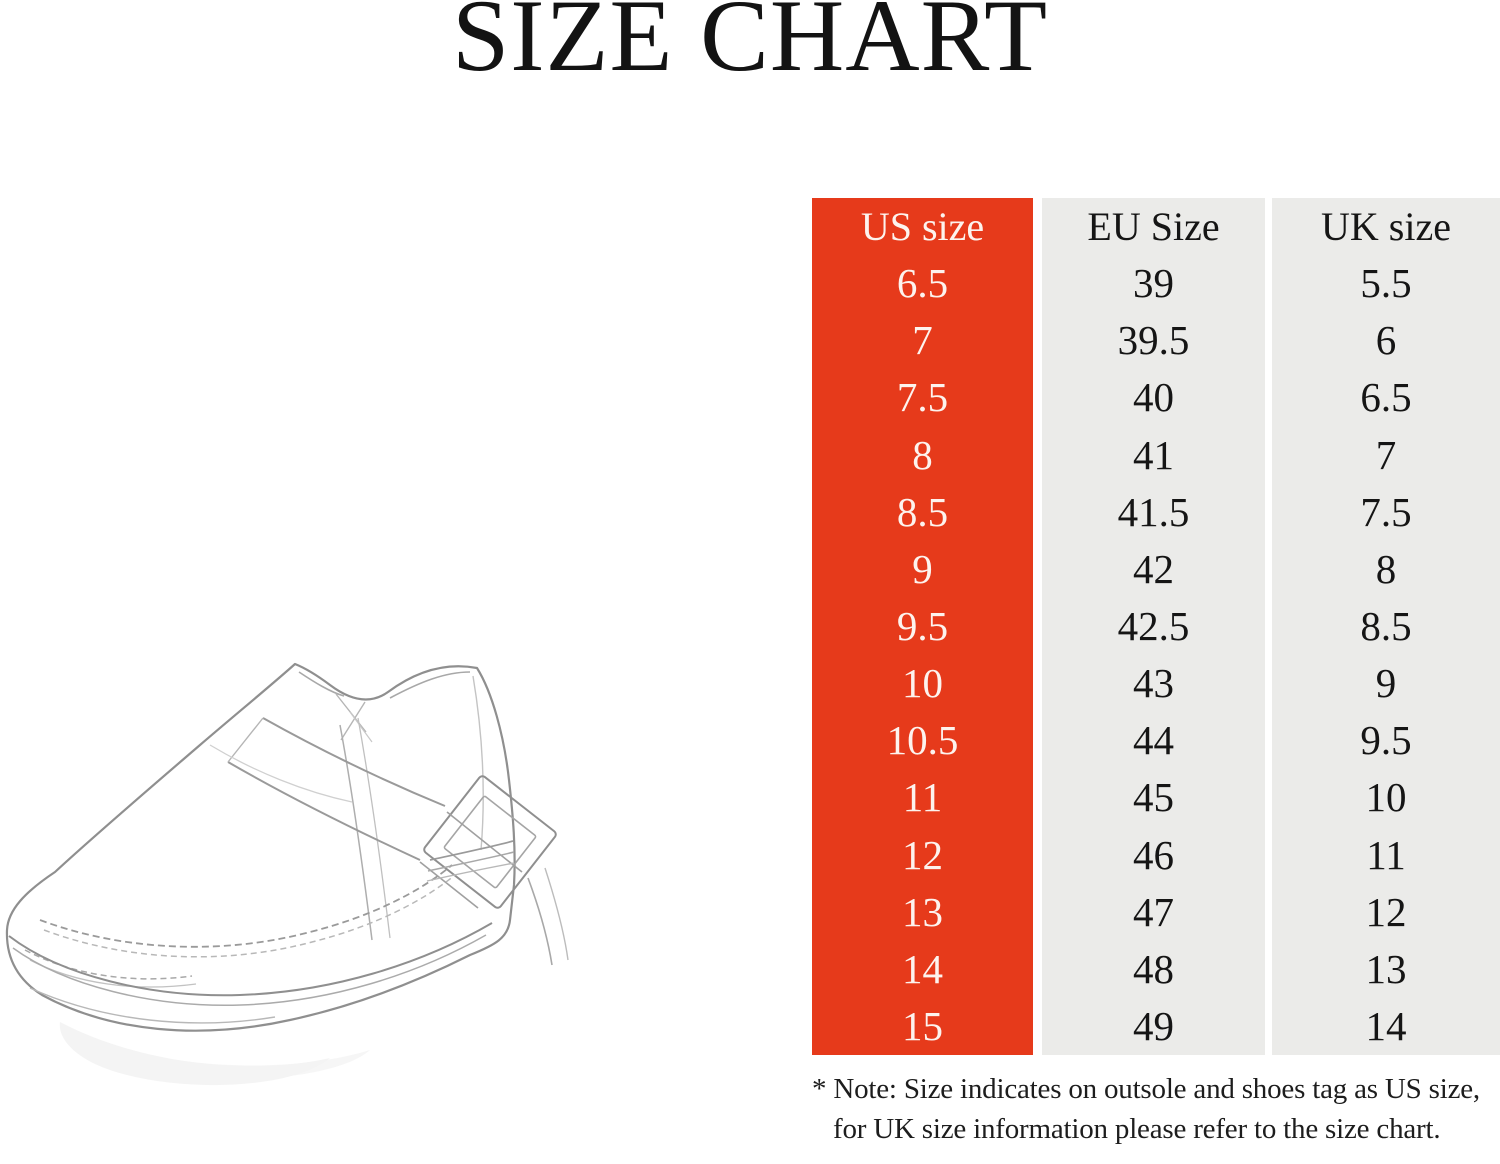  I want to click on column-us: US size 6.5 7 7.5 8 8.5 9 9.5 10 10.5 11 12 13 14 15, so click(922, 626).